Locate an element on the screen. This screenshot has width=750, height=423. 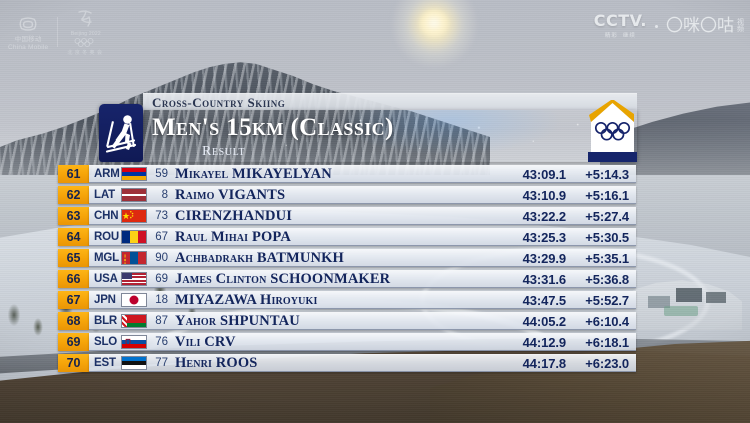
left-watermarks: 中国移动 China Mobile Beijing 2022 北京冬奥会 is located at coordinates (56, 32).